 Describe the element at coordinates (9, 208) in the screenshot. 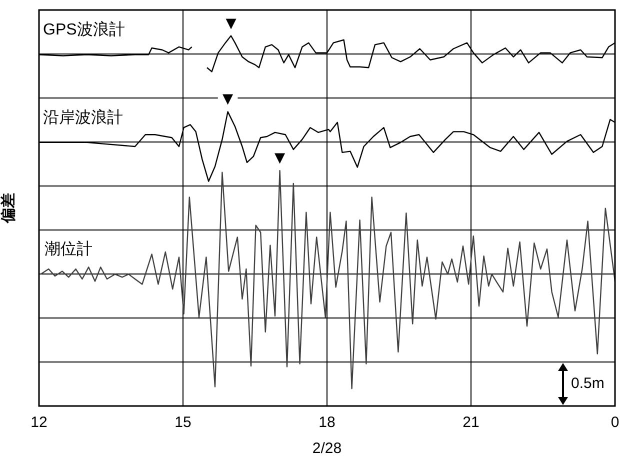

I see `y-axis-title: 偏差` at that location.